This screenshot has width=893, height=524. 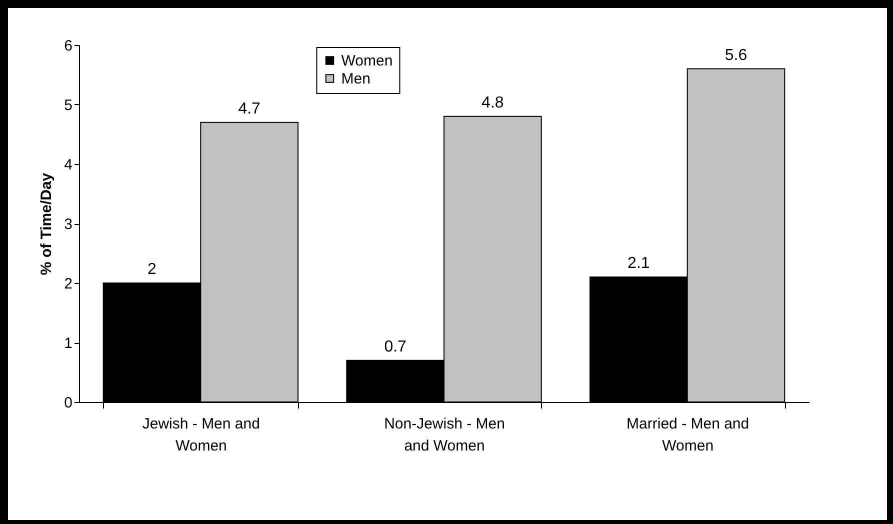 I want to click on x-tick-label: Married - Men and Women, so click(x=688, y=435).